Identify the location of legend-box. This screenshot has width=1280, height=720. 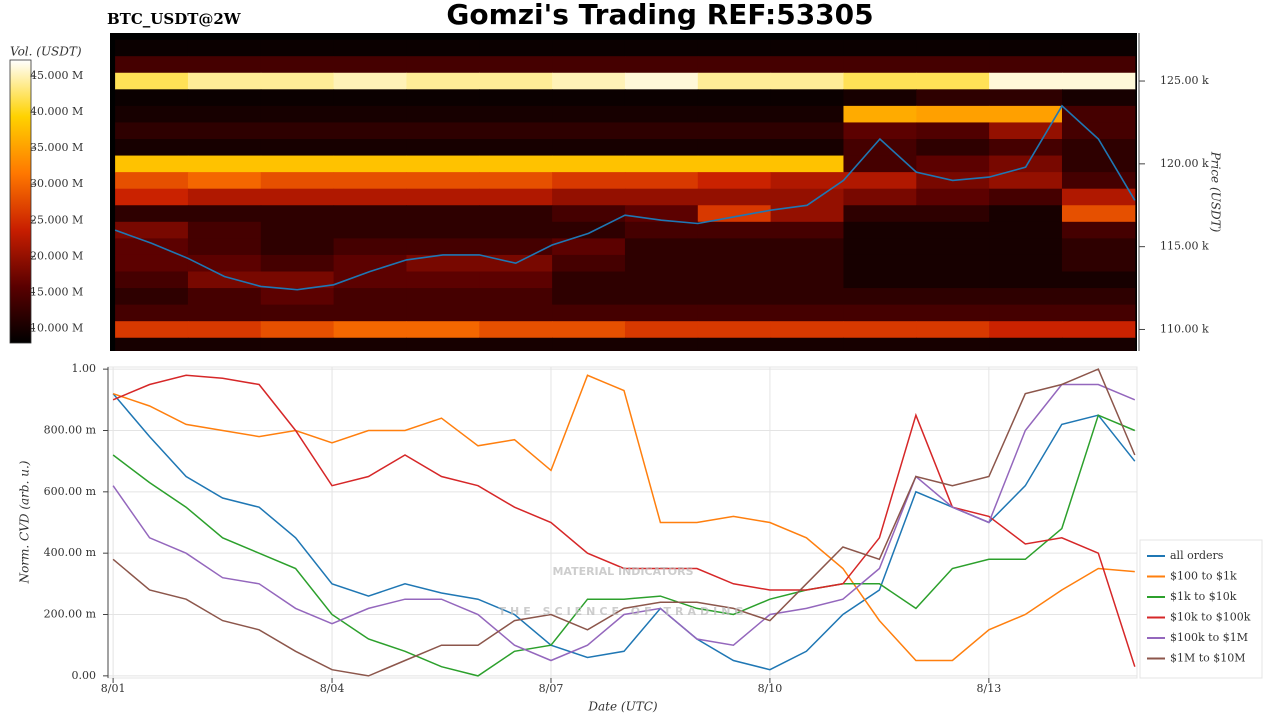
(1201, 609).